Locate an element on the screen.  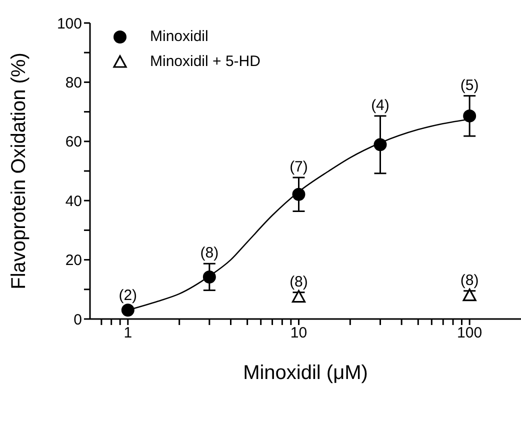
x-tick-label: 100 is located at coordinates (469, 333).